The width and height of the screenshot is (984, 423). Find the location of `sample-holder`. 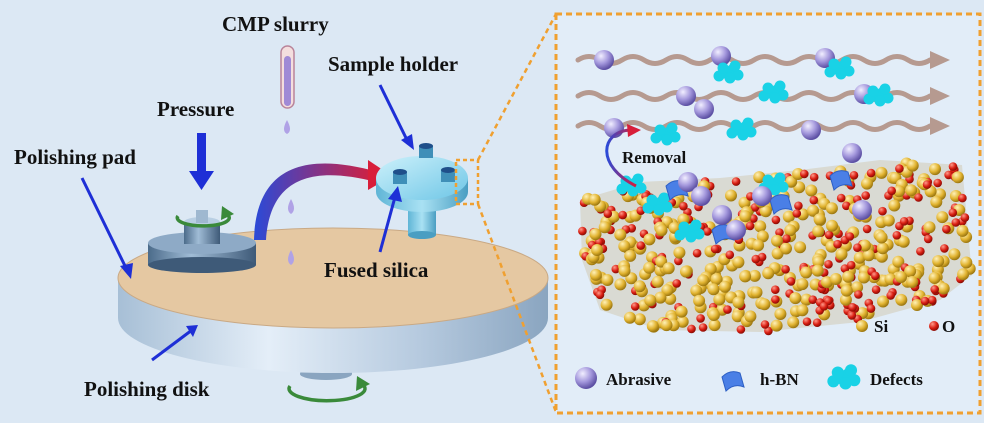

sample-holder is located at coordinates (422, 191).